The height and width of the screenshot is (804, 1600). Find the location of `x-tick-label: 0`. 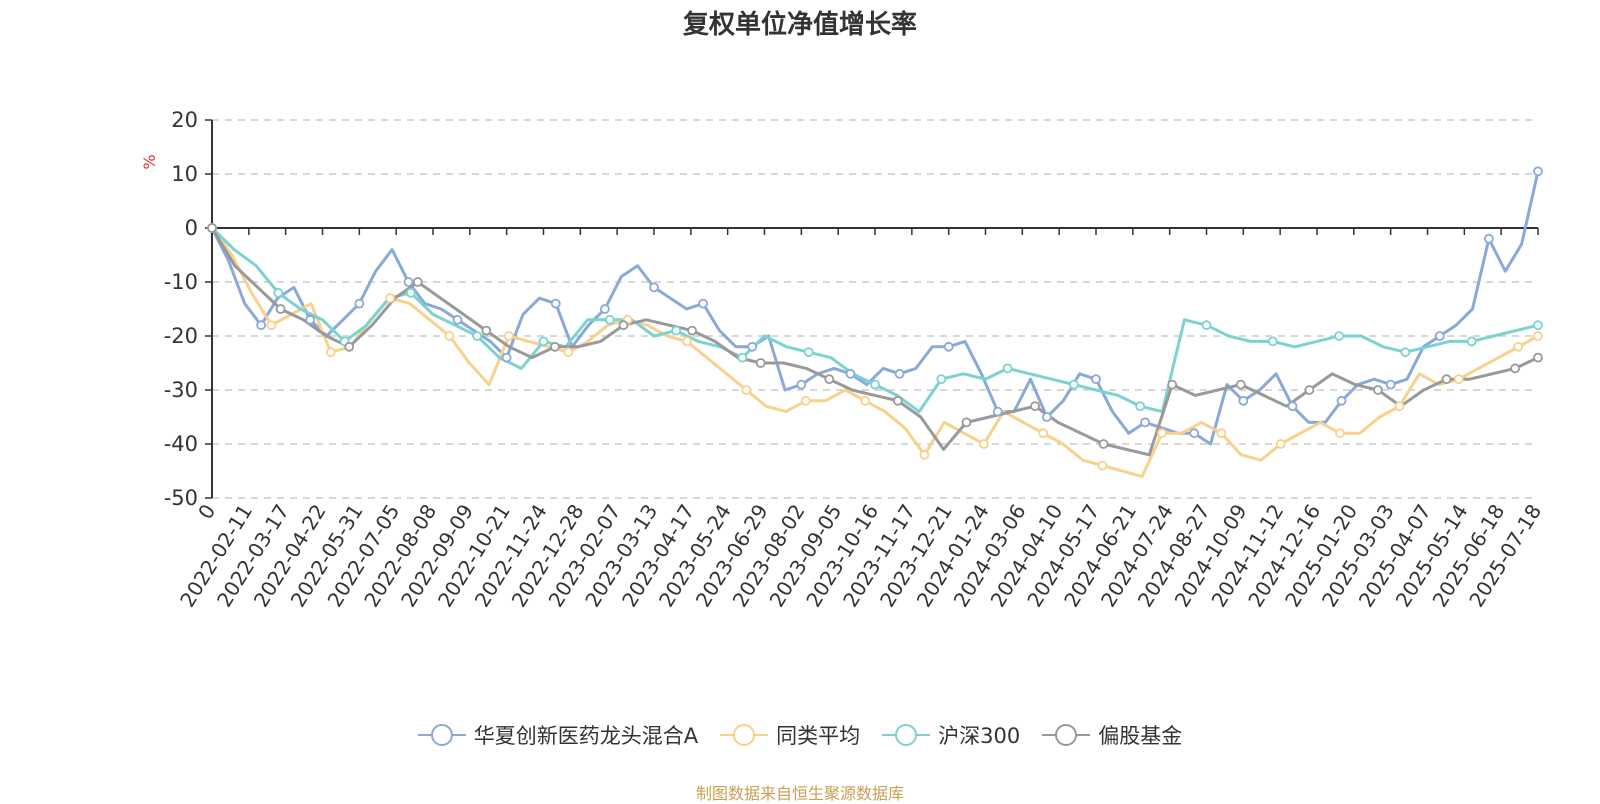

x-tick-label: 0 is located at coordinates (206, 512).